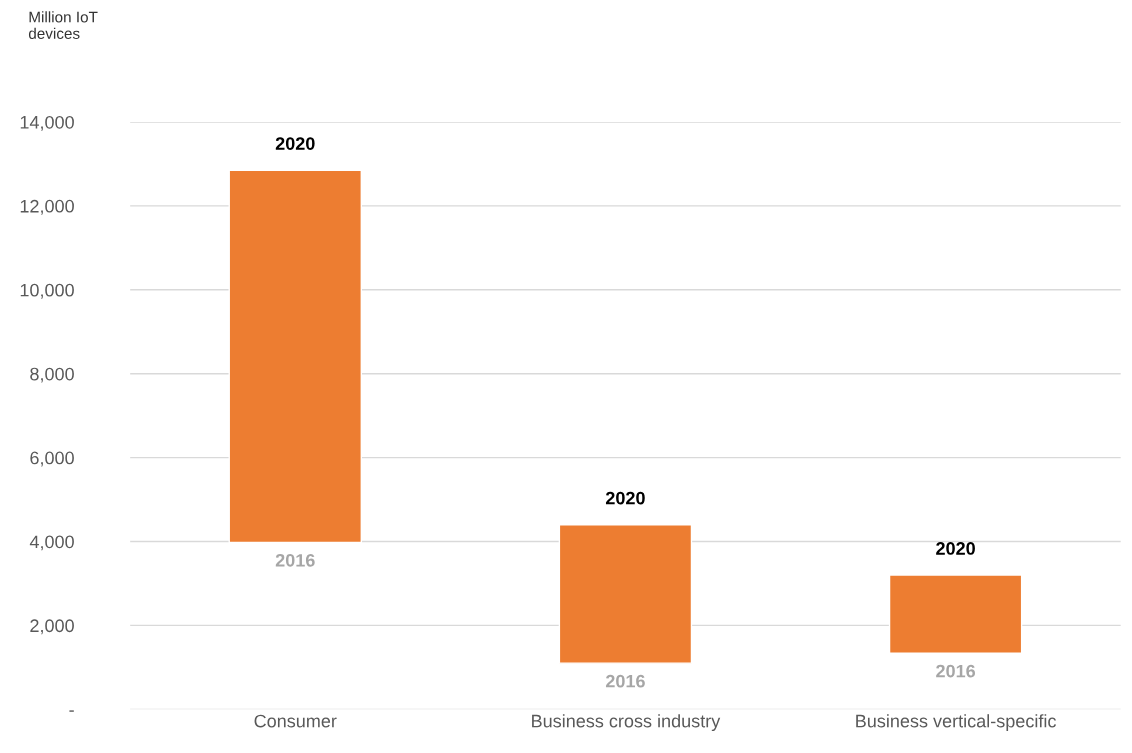 Image resolution: width=1132 pixels, height=753 pixels. What do you see at coordinates (52, 627) in the screenshot?
I see `y-tick-label: 2,000` at bounding box center [52, 627].